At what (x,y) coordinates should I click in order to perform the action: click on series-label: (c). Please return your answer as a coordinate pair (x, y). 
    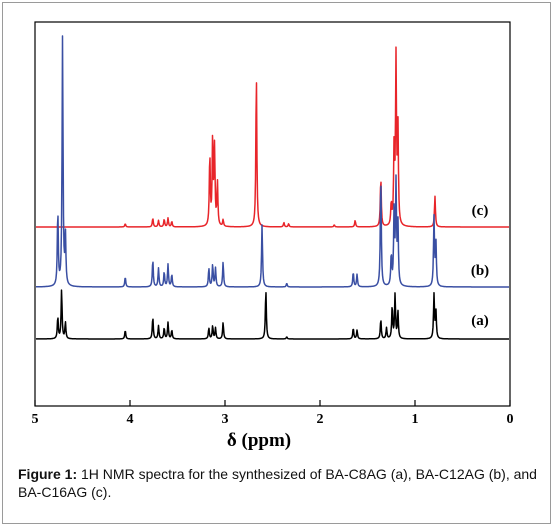
    Looking at the image, I should click on (480, 211).